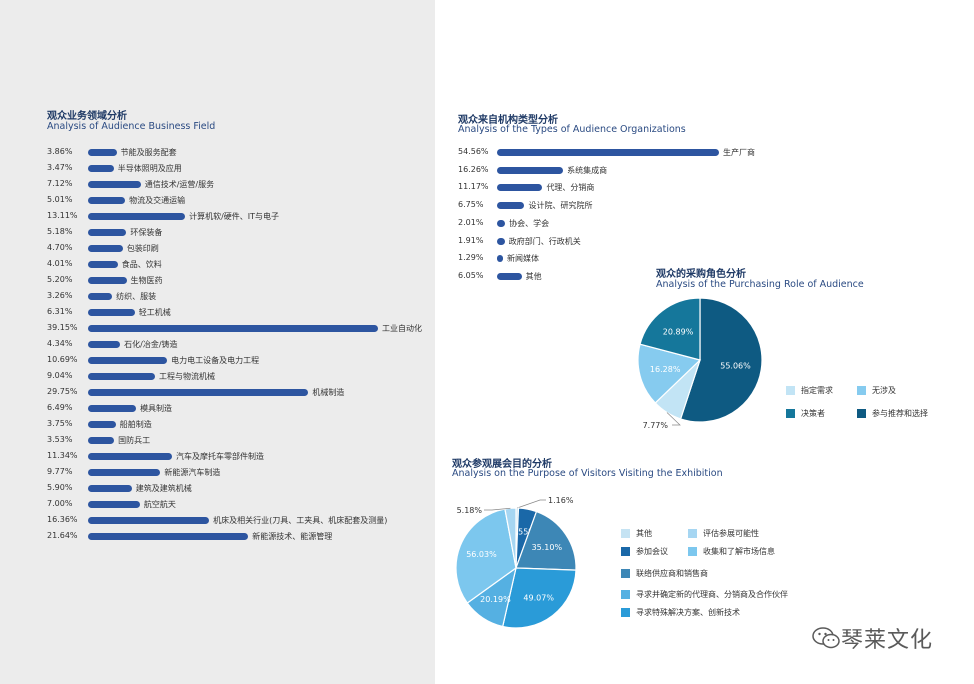 The width and height of the screenshot is (974, 684). What do you see at coordinates (62, 391) in the screenshot?
I see `bar-value-label: 29.75%` at bounding box center [62, 391].